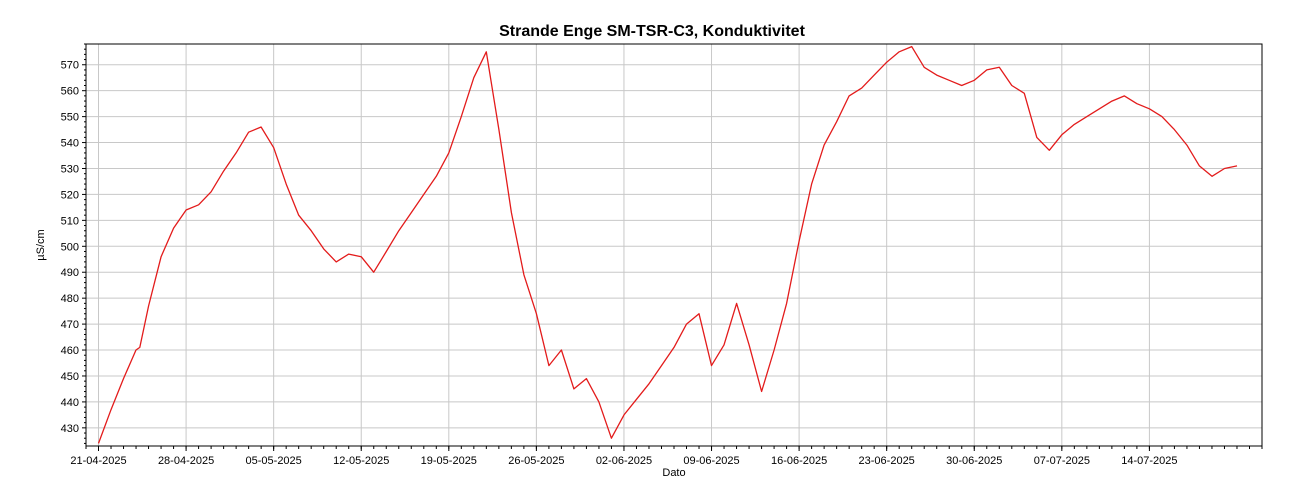 Image resolution: width=1300 pixels, height=500 pixels. I want to click on y-axis-label: µS/cm, so click(41, 244).